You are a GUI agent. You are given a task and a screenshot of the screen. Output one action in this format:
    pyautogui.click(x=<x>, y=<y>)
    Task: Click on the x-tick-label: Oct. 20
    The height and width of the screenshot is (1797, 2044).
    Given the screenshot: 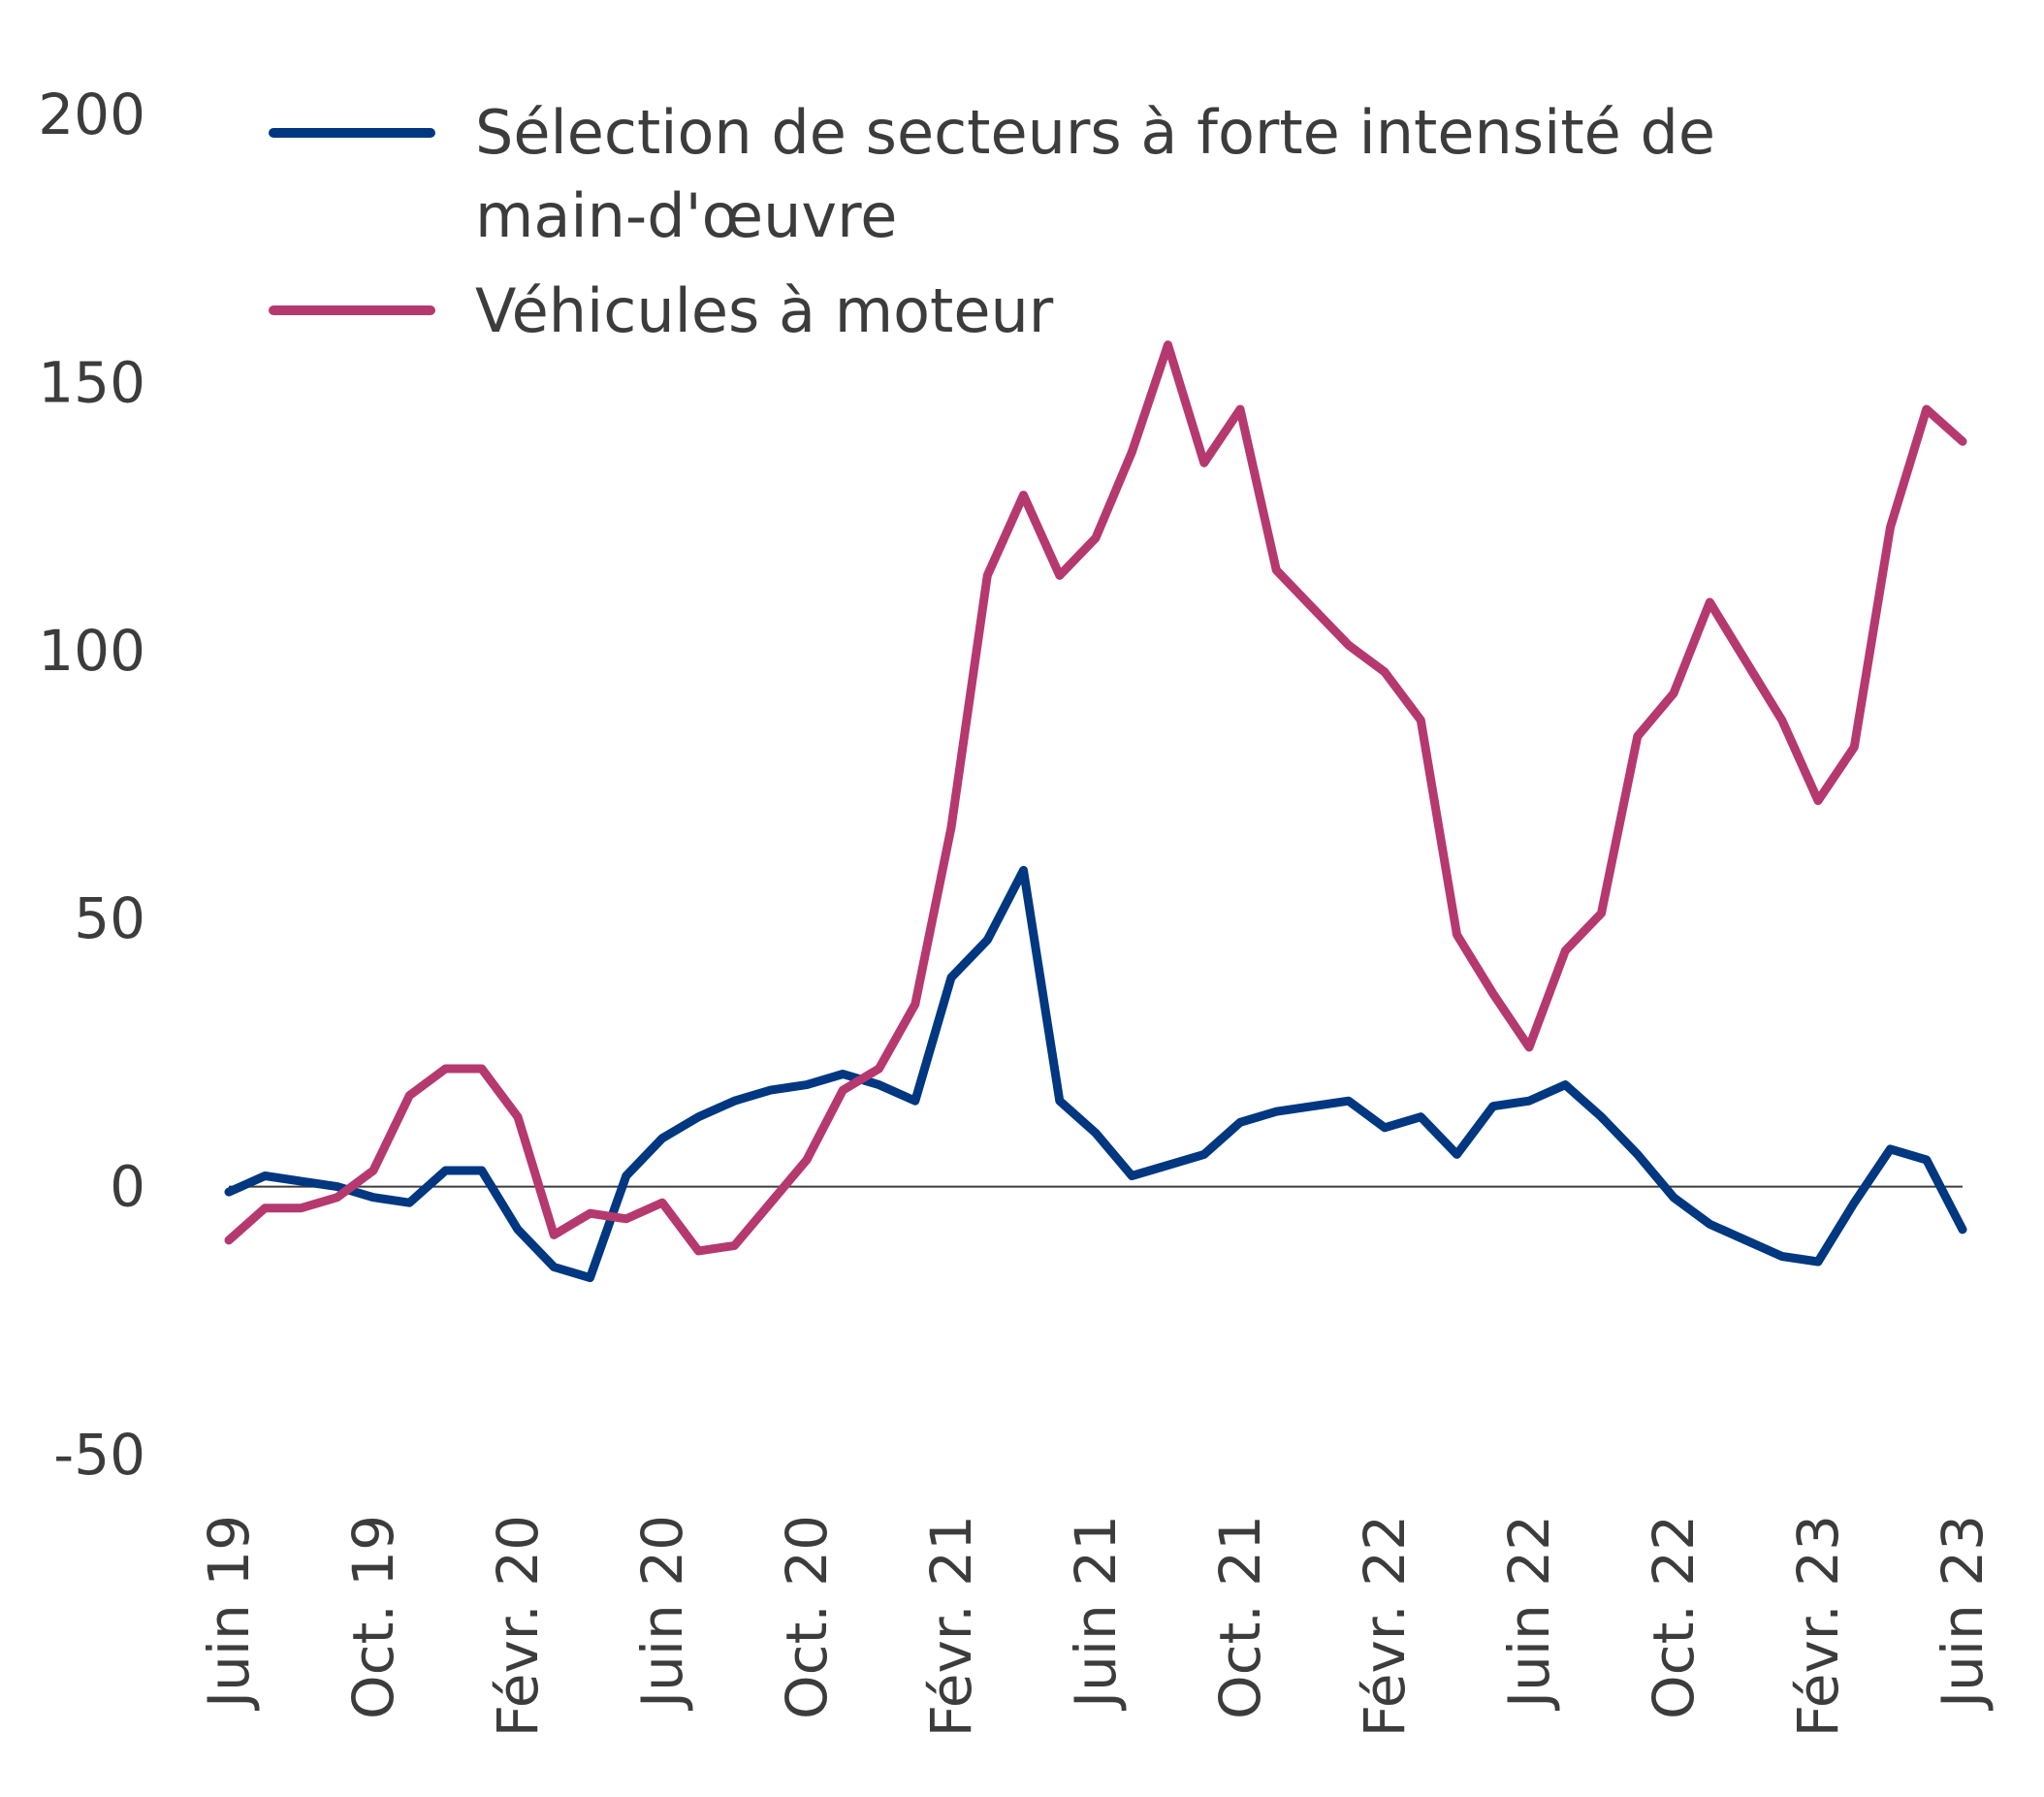 What is the action you would take?
    pyautogui.click(x=807, y=1617)
    